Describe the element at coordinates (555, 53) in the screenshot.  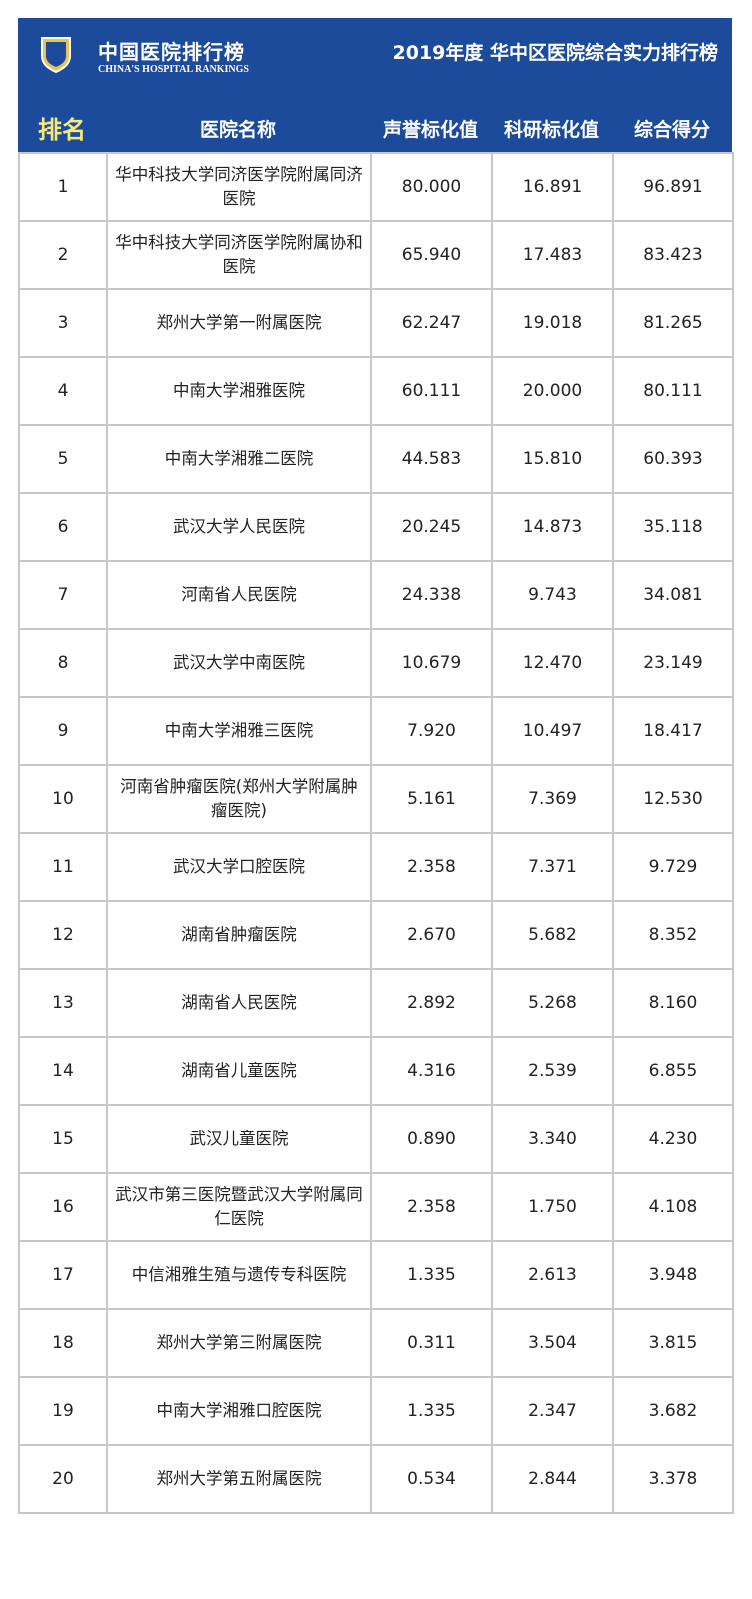
I see `page-title: 2019年度 华中区医院综合实力排行榜` at that location.